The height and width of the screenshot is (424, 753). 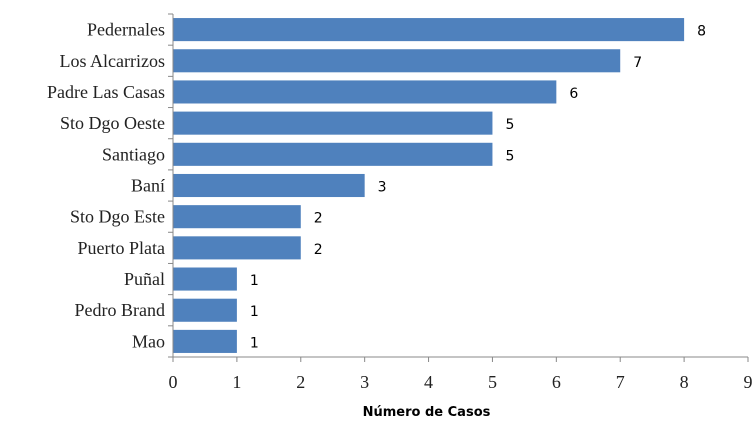 What do you see at coordinates (148, 341) in the screenshot?
I see `category-label: Mao` at bounding box center [148, 341].